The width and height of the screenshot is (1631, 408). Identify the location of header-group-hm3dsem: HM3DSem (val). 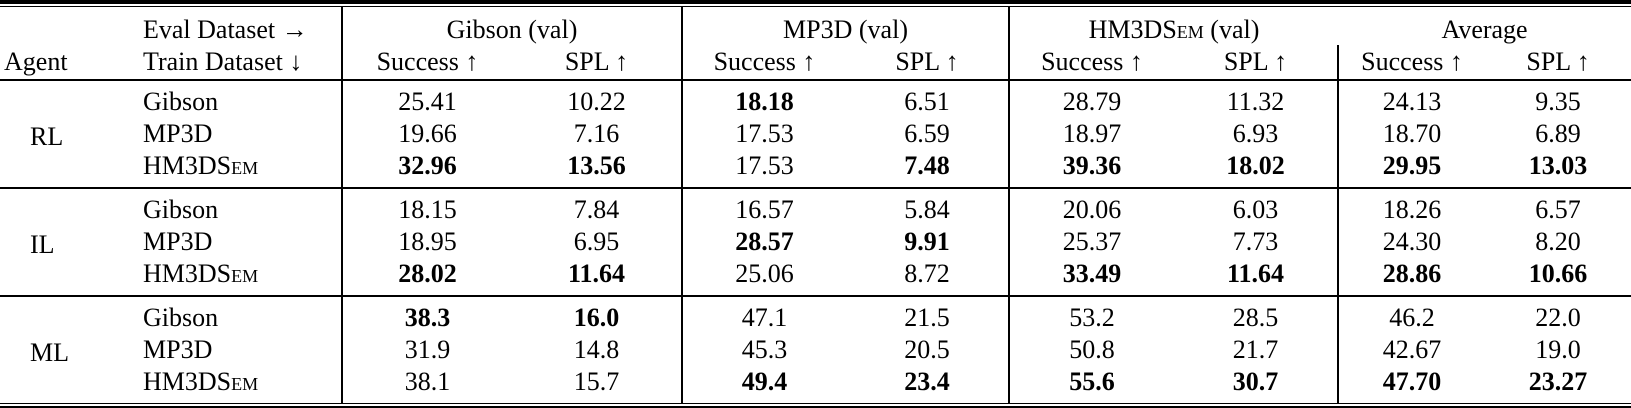
(1173, 26).